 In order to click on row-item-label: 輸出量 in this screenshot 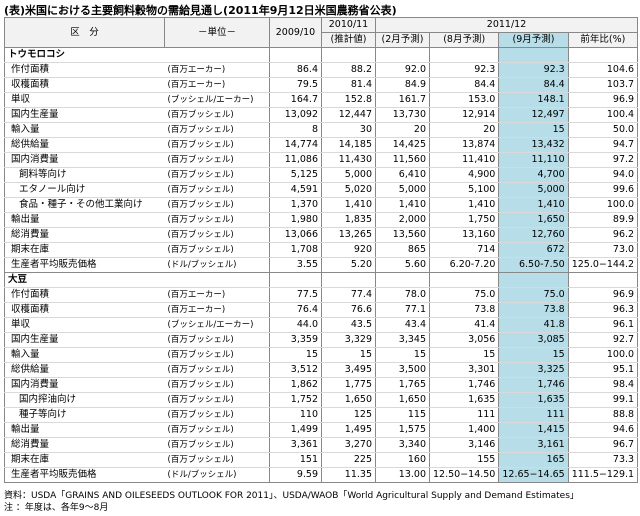, I will do `click(84, 220)`.